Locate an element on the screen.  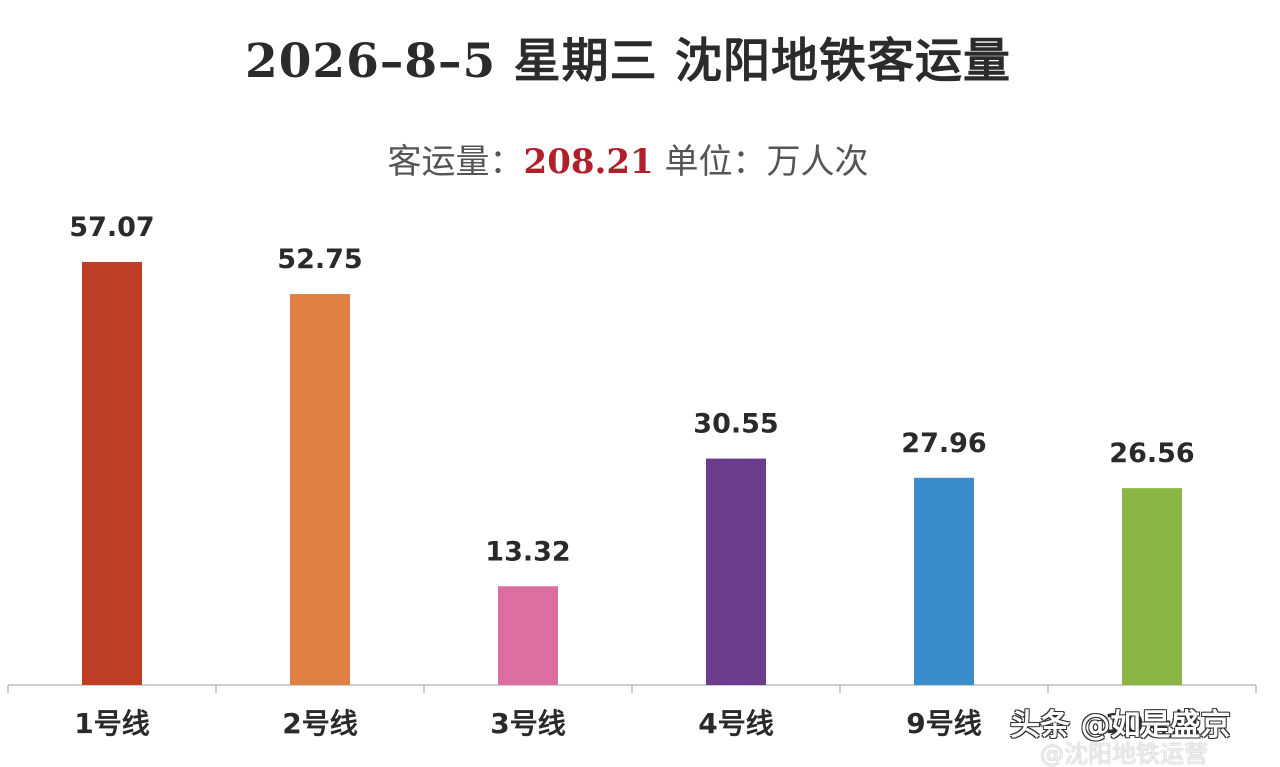
subtitle-prefix: 客运量： is located at coordinates (455, 162).